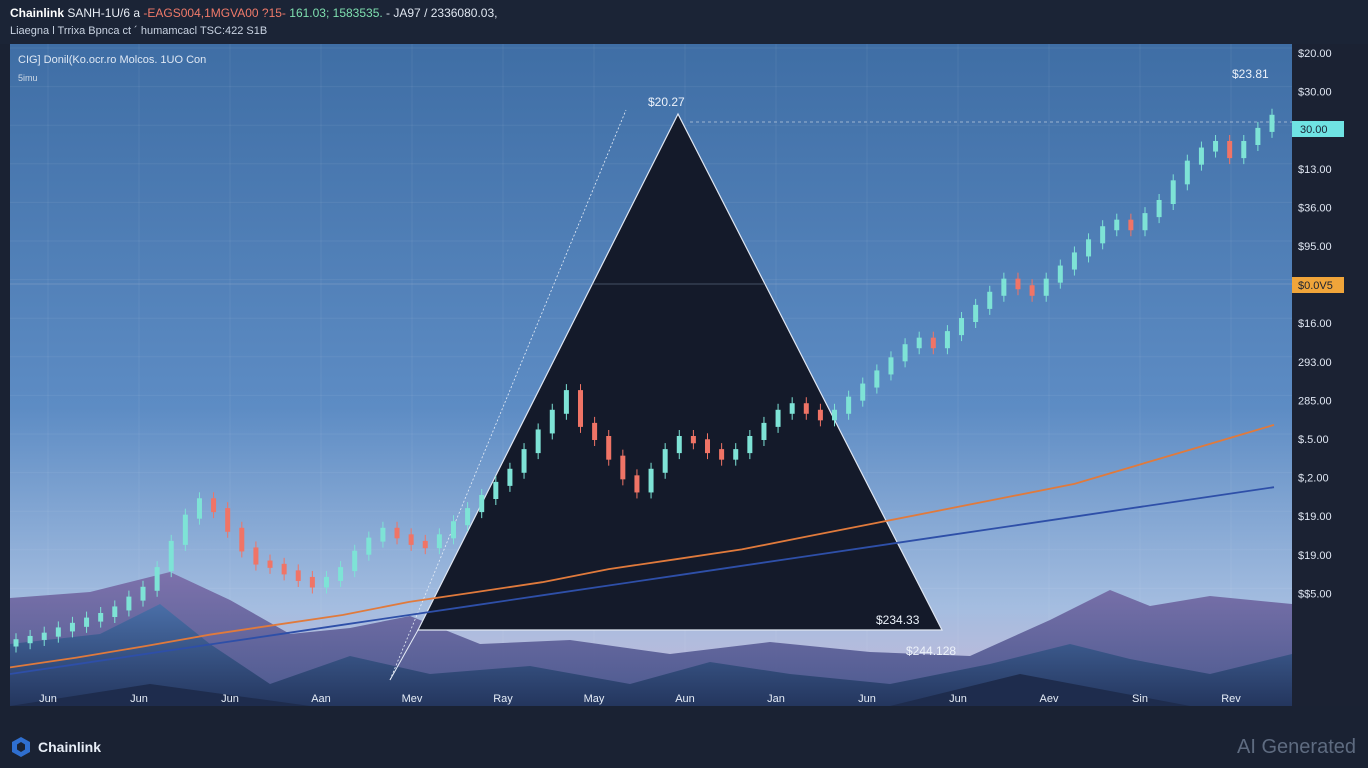 The height and width of the screenshot is (768, 1368). I want to click on mountain-front, so click(651, 655).